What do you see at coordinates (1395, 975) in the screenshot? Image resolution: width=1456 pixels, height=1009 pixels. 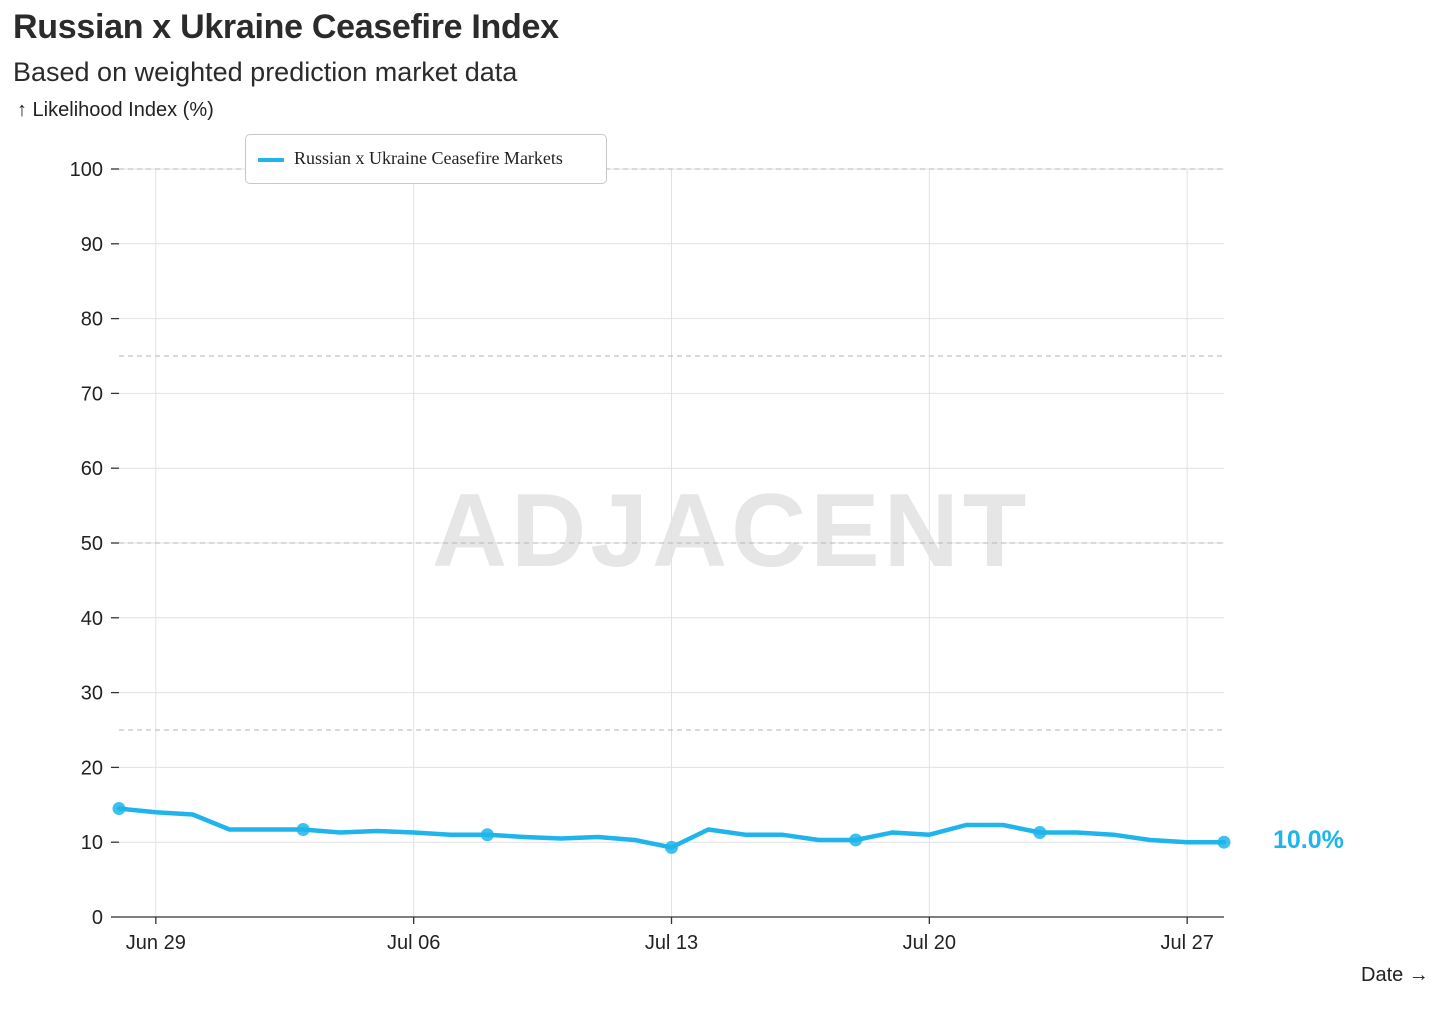 I see `x-axis-label: Date →` at bounding box center [1395, 975].